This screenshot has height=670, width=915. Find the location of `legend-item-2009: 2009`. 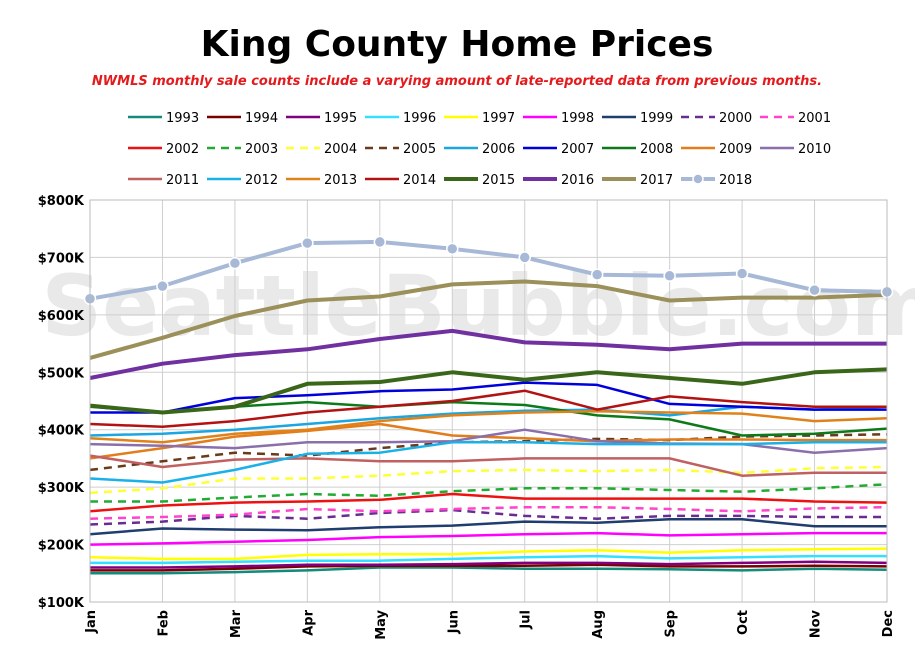

legend-item-2009: 2009 is located at coordinates (716, 149).